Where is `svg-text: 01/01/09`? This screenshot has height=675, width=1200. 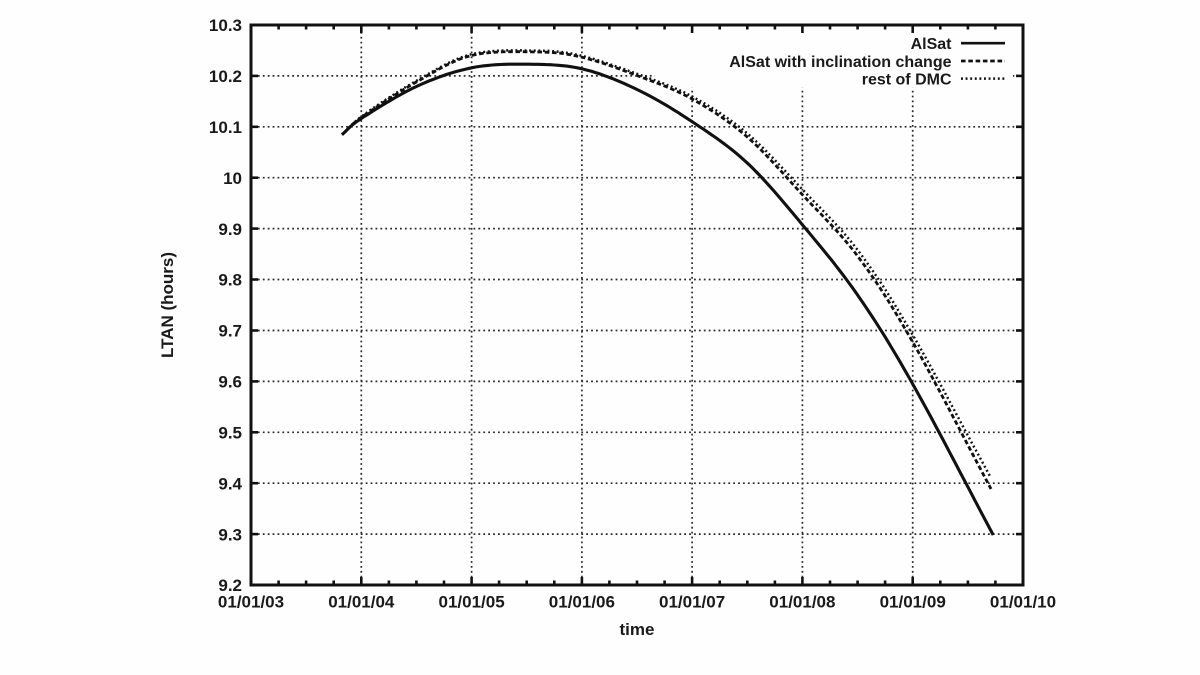 svg-text: 01/01/09 is located at coordinates (913, 601).